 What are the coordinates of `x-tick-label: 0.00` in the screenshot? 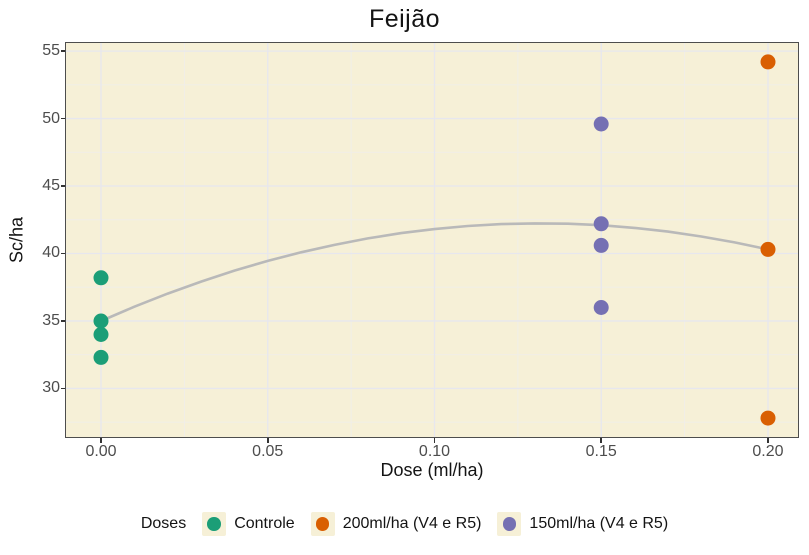 It's located at (101, 451).